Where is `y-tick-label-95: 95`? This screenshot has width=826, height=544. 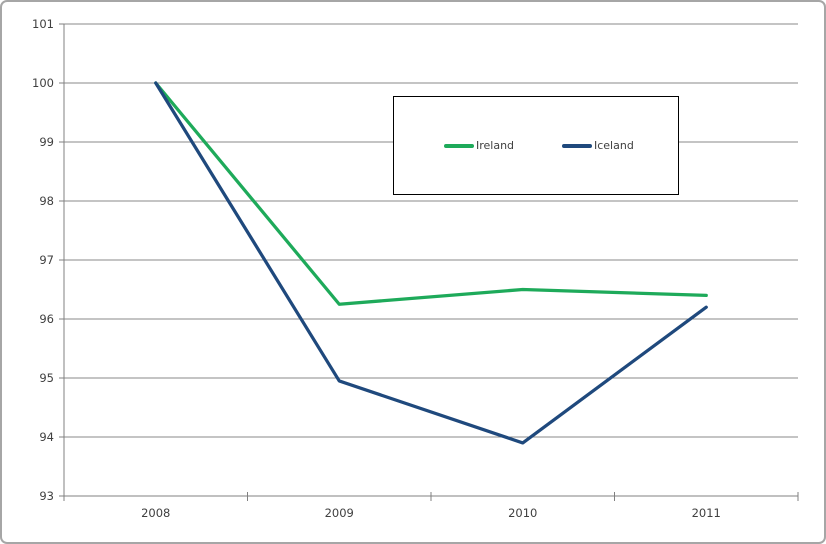 y-tick-label-95: 95 is located at coordinates (46, 378).